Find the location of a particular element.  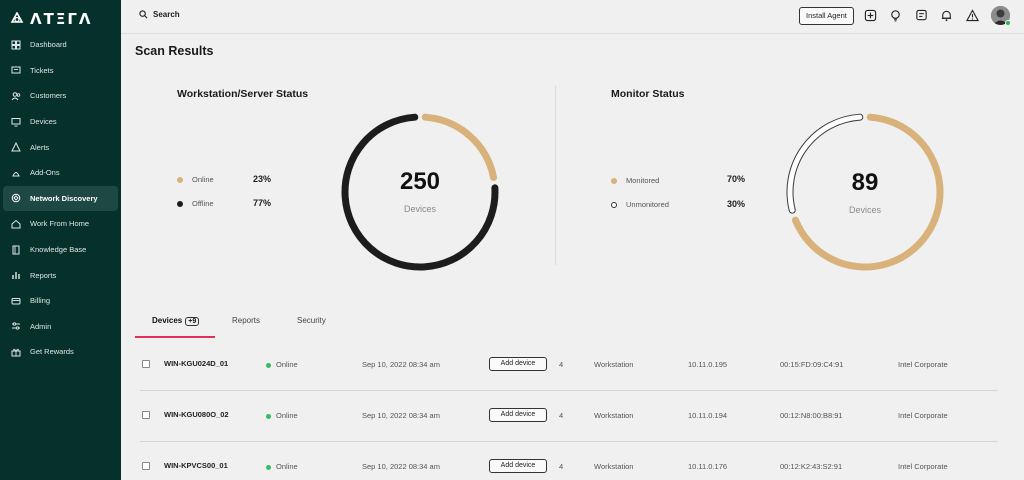

sidebar-item-customers: Customers is located at coordinates (60, 96).